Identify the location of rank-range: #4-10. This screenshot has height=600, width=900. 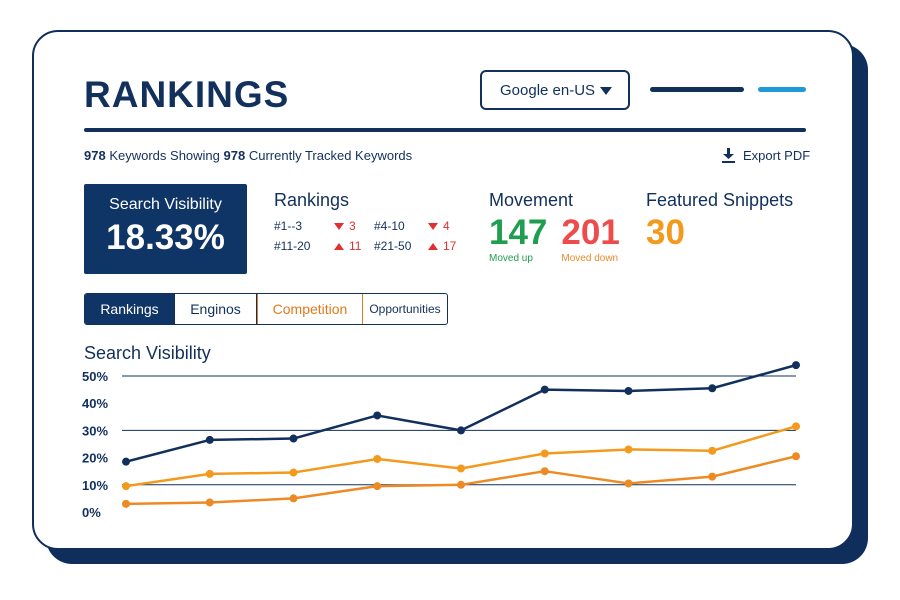
(389, 226).